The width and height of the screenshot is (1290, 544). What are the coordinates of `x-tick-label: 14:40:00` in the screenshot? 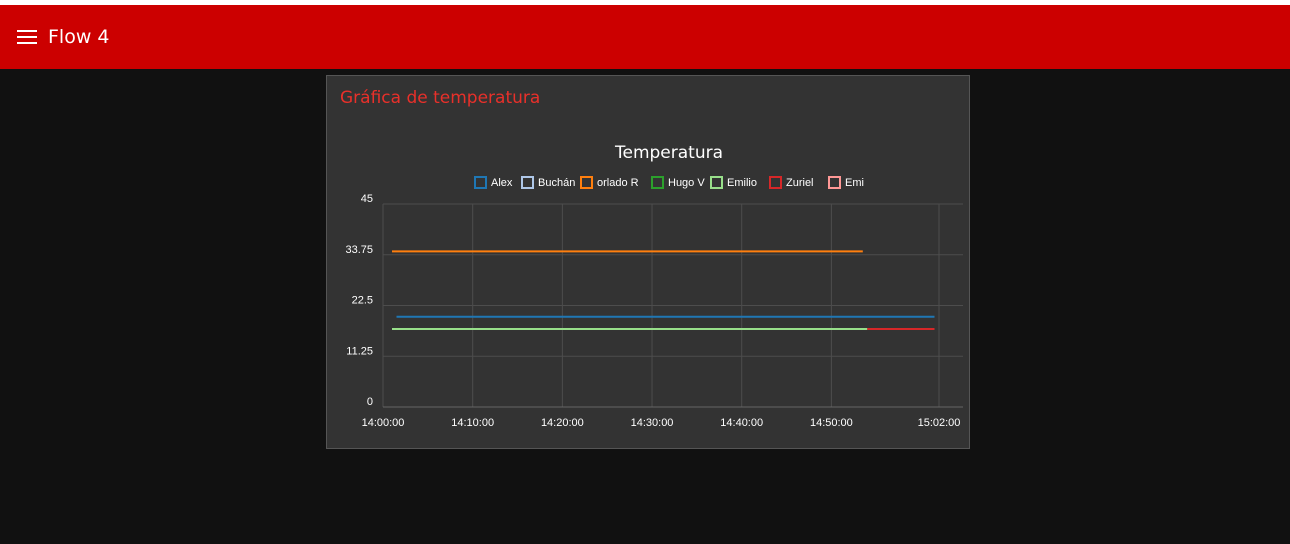 It's located at (741, 423).